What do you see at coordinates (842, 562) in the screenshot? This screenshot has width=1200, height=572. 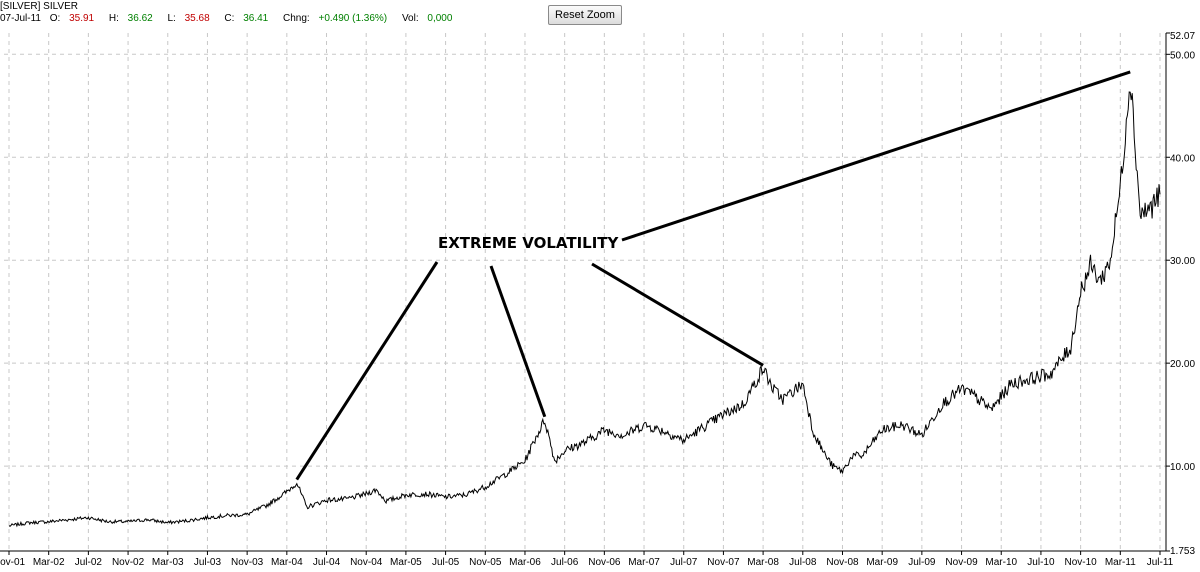 I see `x-tick-label: Nov-08` at bounding box center [842, 562].